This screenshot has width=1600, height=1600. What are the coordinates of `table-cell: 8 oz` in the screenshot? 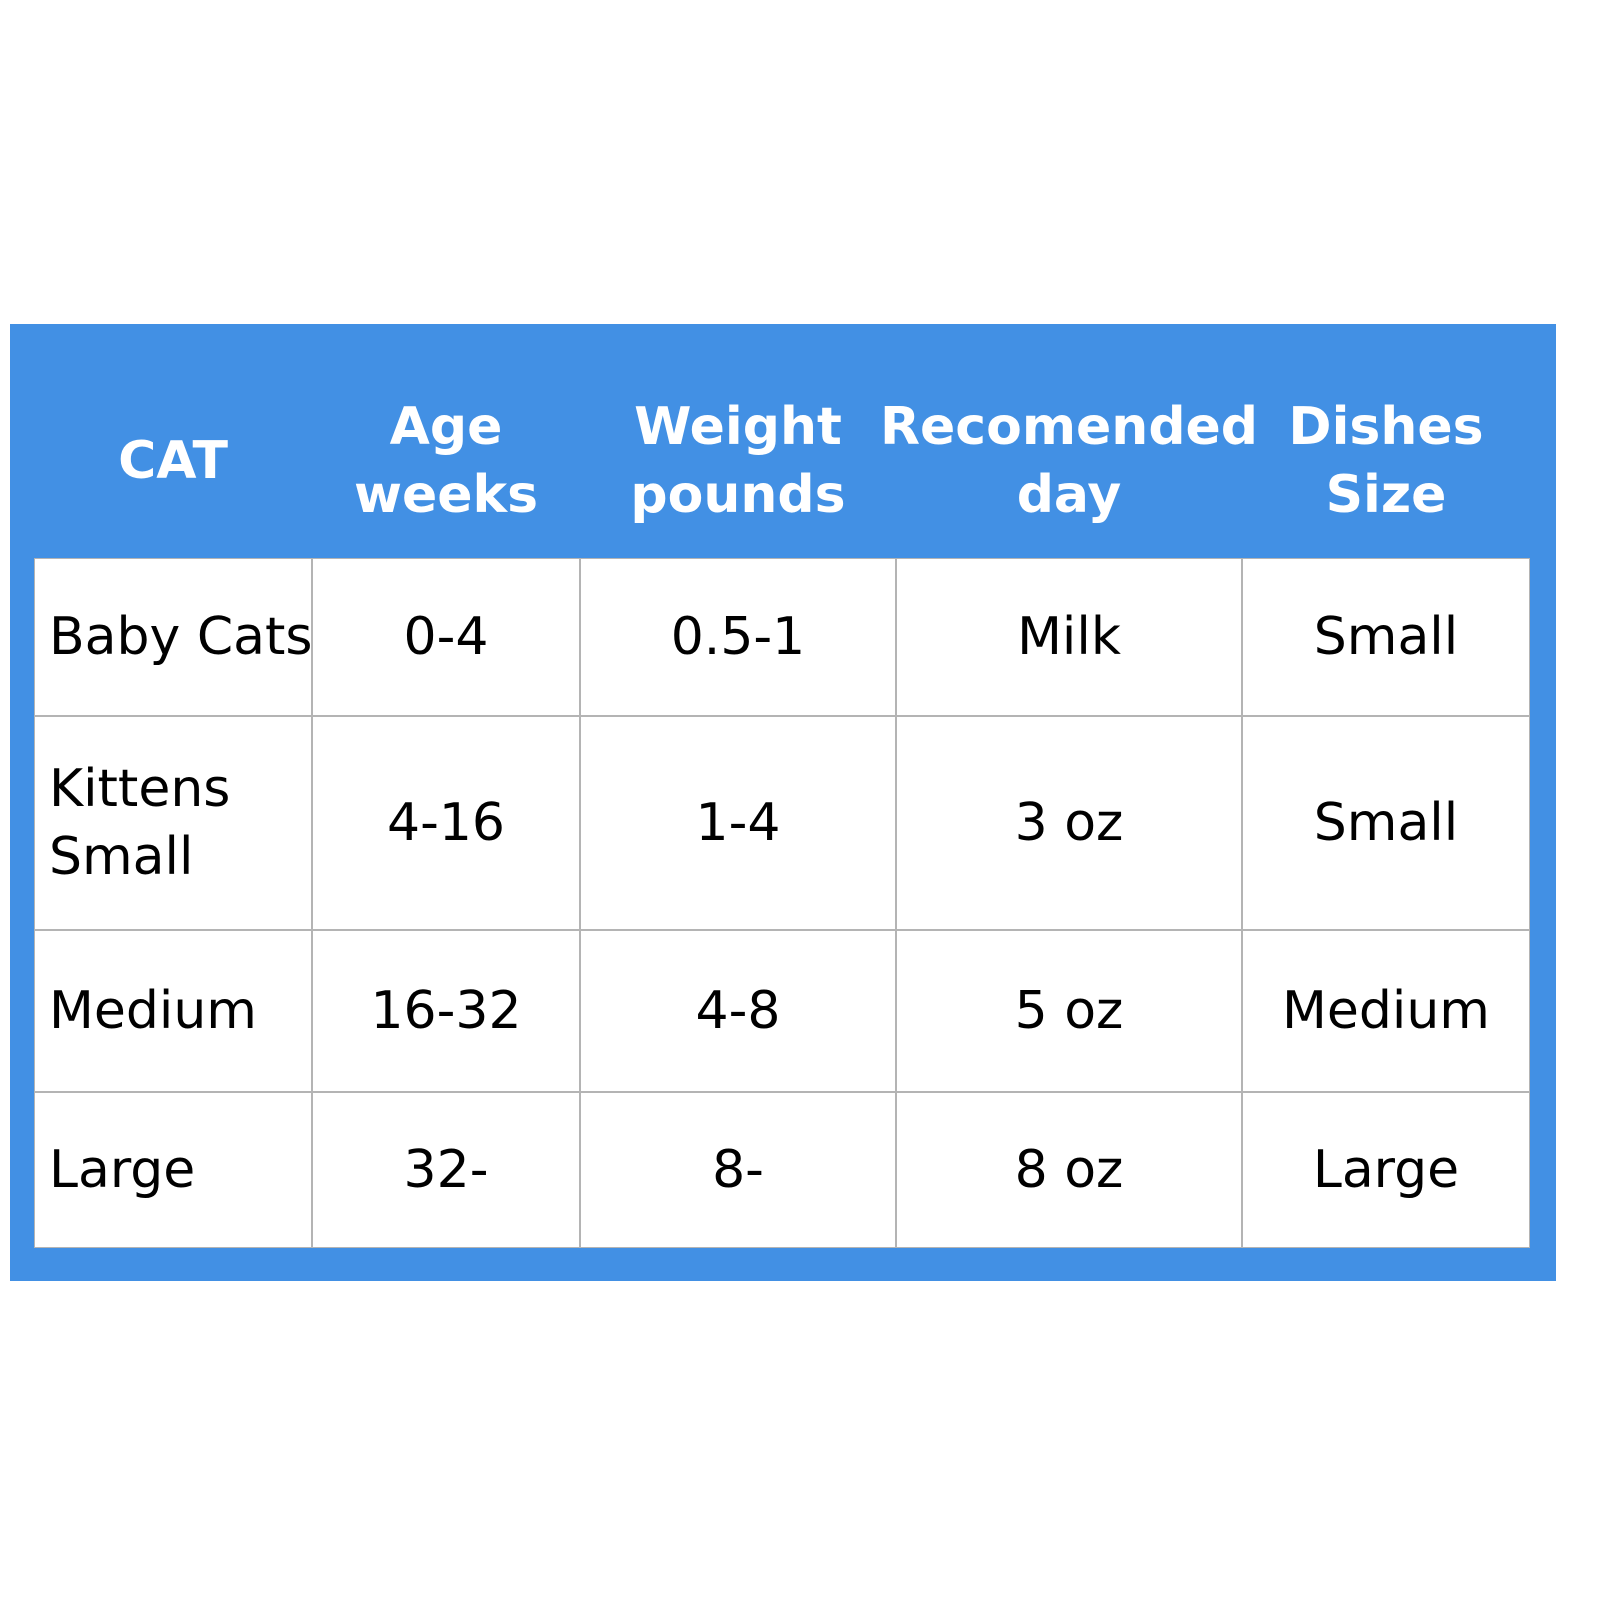 It's located at (1069, 1170).